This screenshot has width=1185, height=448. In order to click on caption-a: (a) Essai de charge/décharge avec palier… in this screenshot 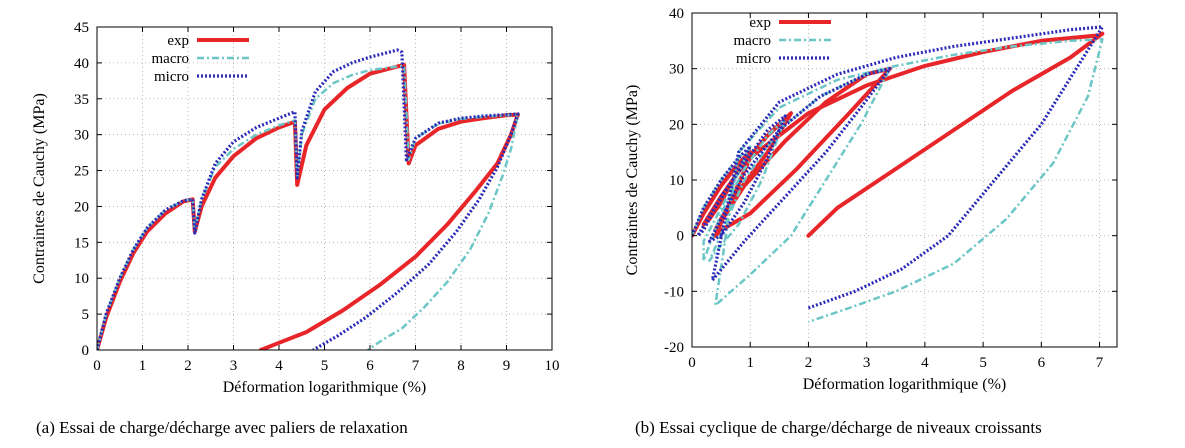, I will do `click(222, 428)`.